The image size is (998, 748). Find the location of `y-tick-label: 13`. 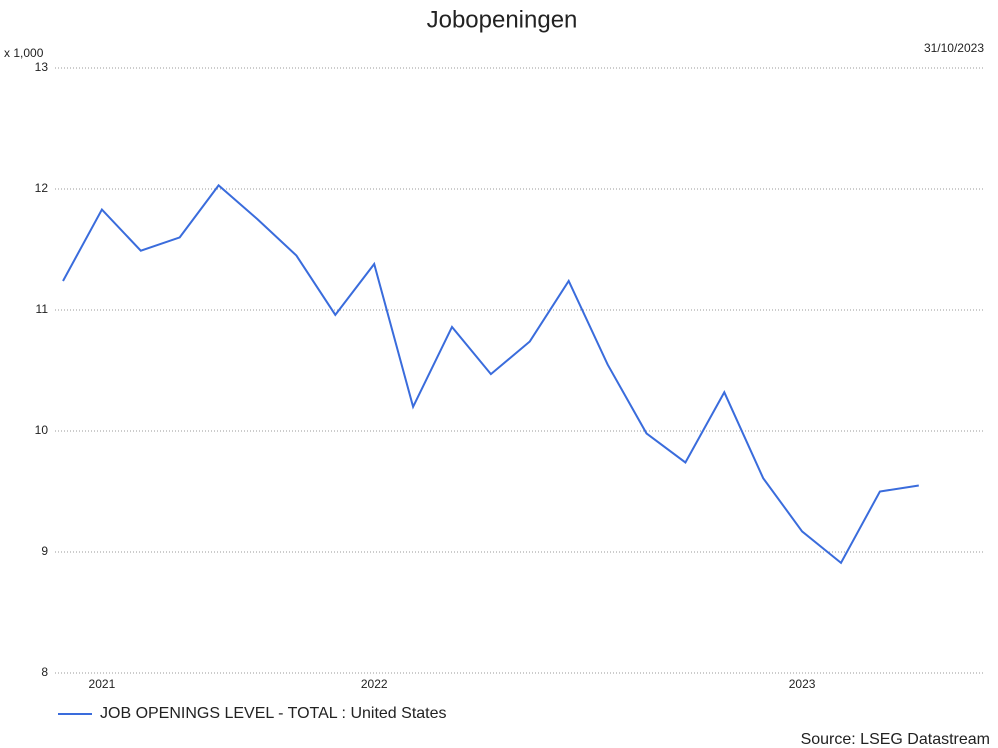

y-tick-label: 13 is located at coordinates (42, 67).